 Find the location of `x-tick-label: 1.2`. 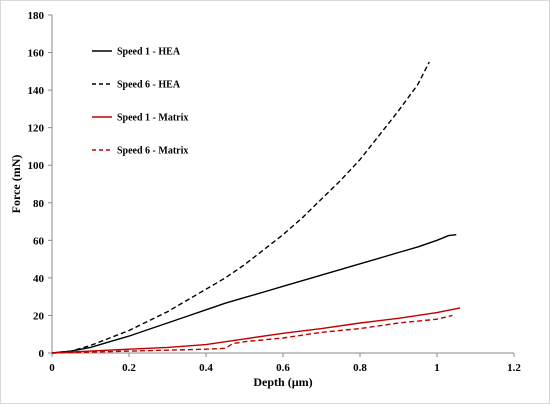

x-tick-label: 1.2 is located at coordinates (514, 368).